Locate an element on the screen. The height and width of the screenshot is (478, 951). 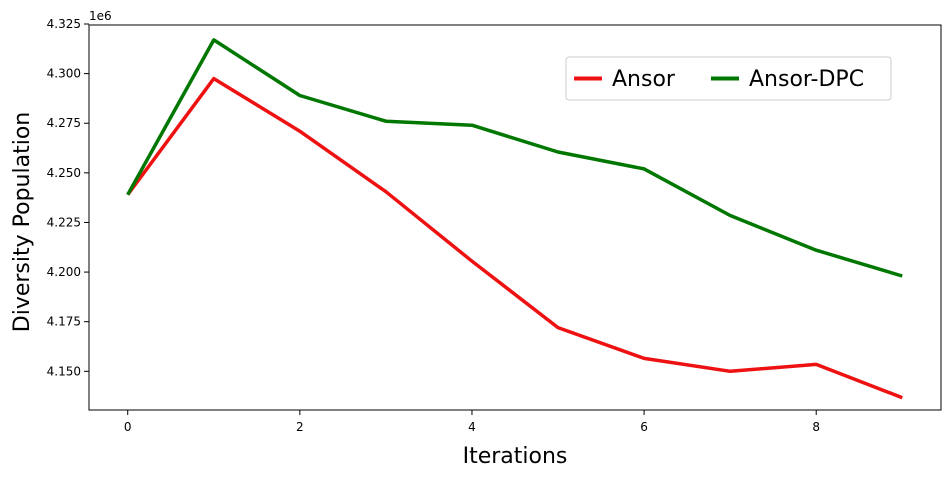
y-tick-label: 4.150 is located at coordinates (64, 371).